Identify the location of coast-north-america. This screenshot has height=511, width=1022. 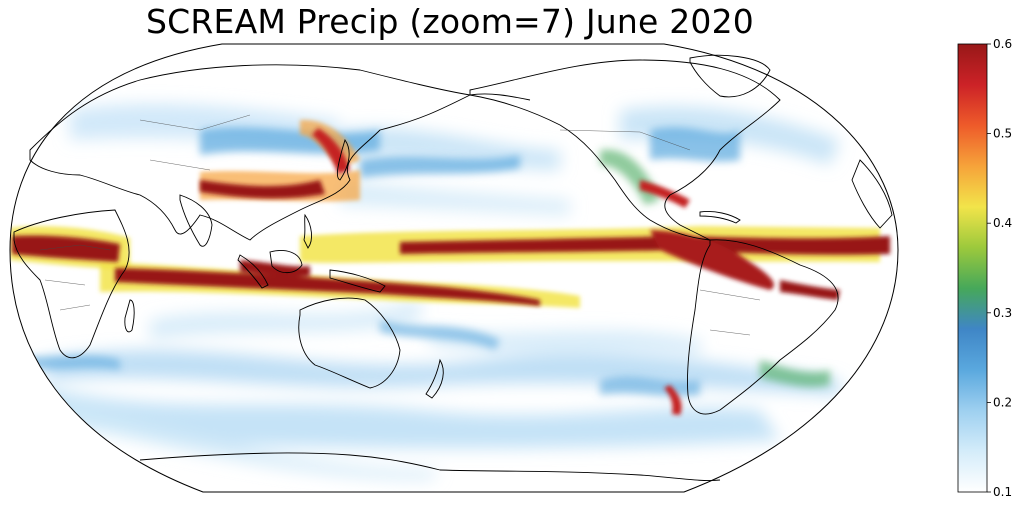
(625, 150).